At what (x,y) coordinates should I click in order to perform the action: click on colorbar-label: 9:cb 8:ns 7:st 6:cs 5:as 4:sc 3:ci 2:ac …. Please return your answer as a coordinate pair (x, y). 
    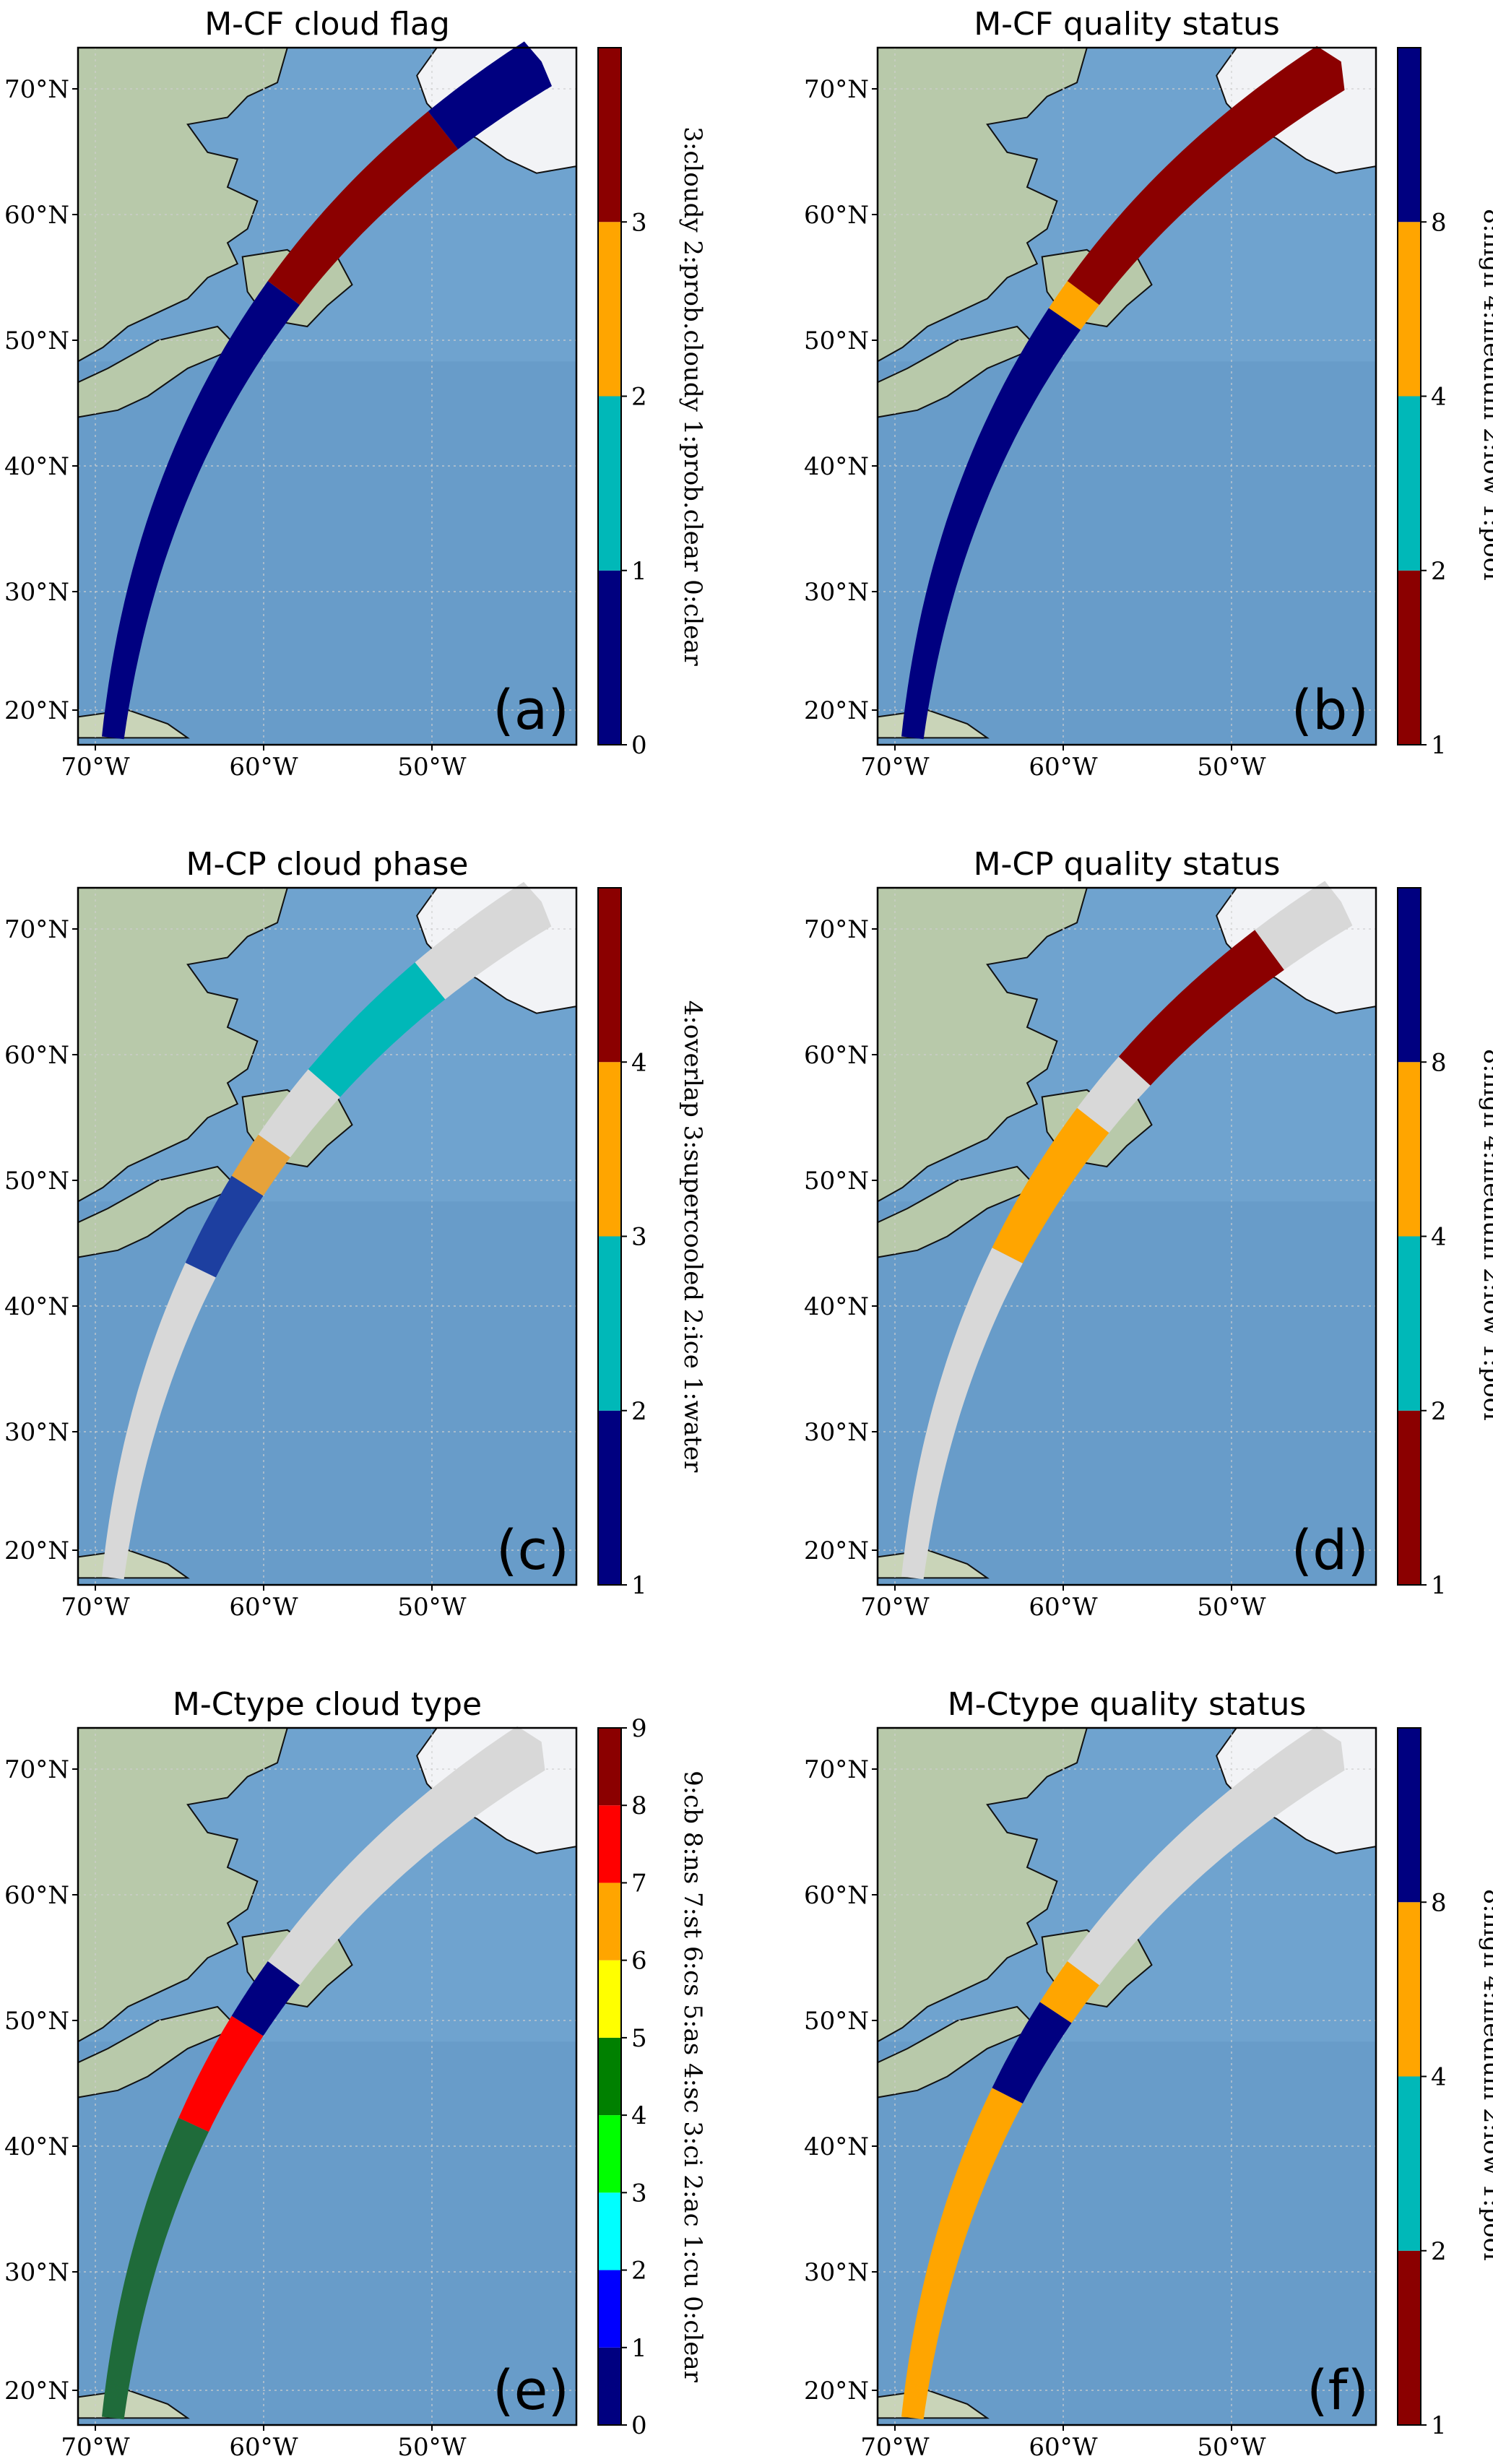
    Looking at the image, I should click on (692, 2077).